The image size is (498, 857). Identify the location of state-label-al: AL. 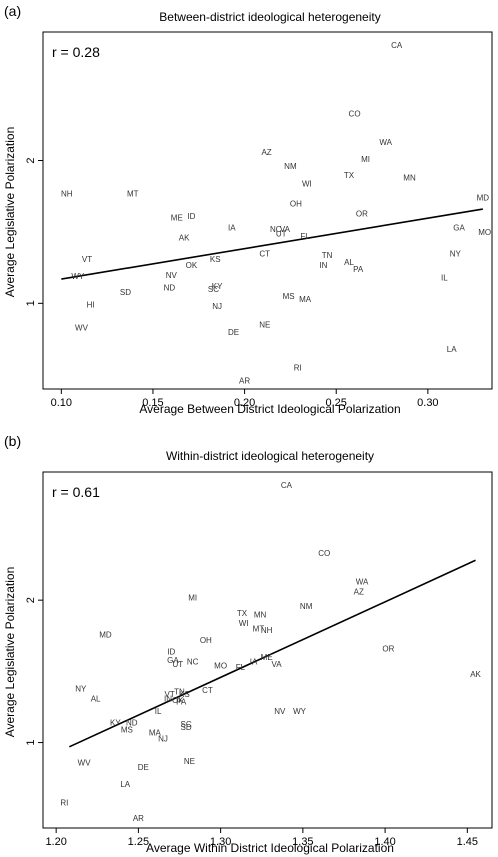
(96, 698).